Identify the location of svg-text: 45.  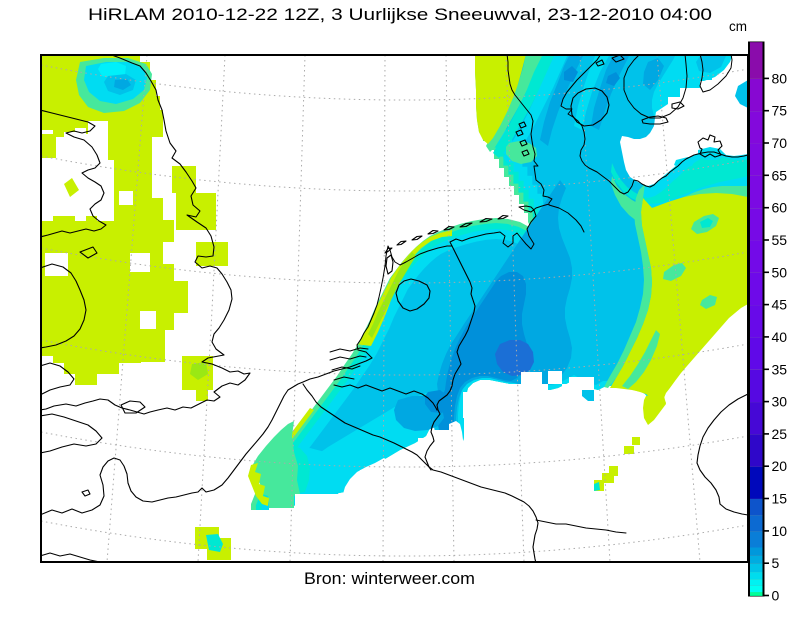
(780, 305).